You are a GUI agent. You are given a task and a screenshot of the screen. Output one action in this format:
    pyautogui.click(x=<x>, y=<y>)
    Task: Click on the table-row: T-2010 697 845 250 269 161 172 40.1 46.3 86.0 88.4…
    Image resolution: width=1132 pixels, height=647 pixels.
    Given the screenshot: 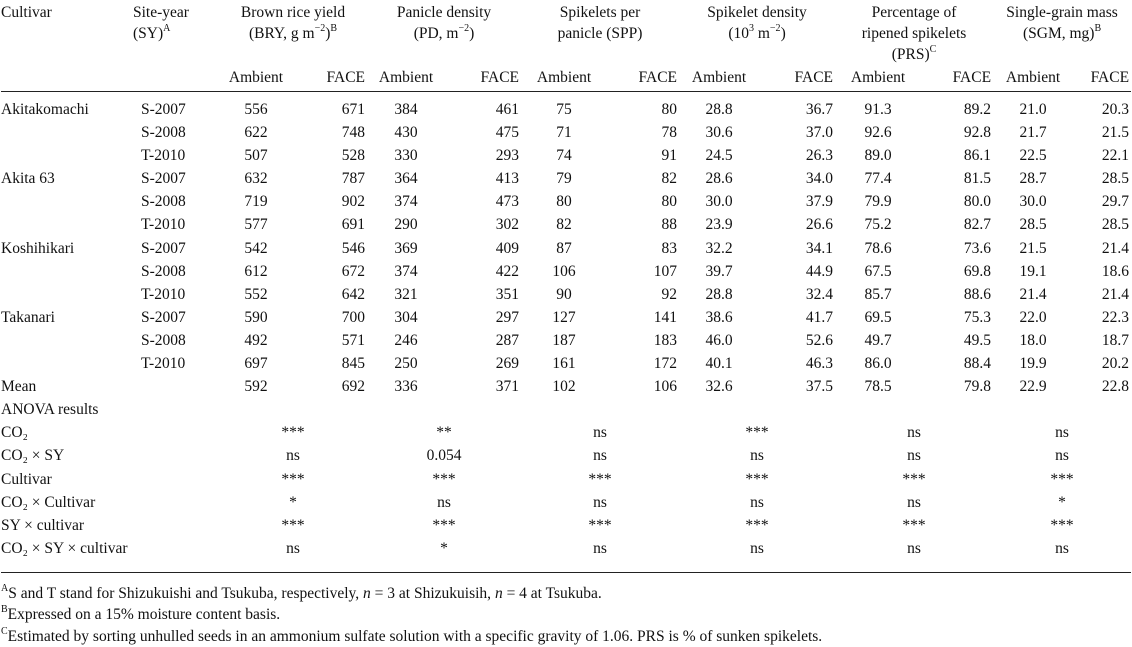 What is the action you would take?
    pyautogui.click(x=566, y=363)
    